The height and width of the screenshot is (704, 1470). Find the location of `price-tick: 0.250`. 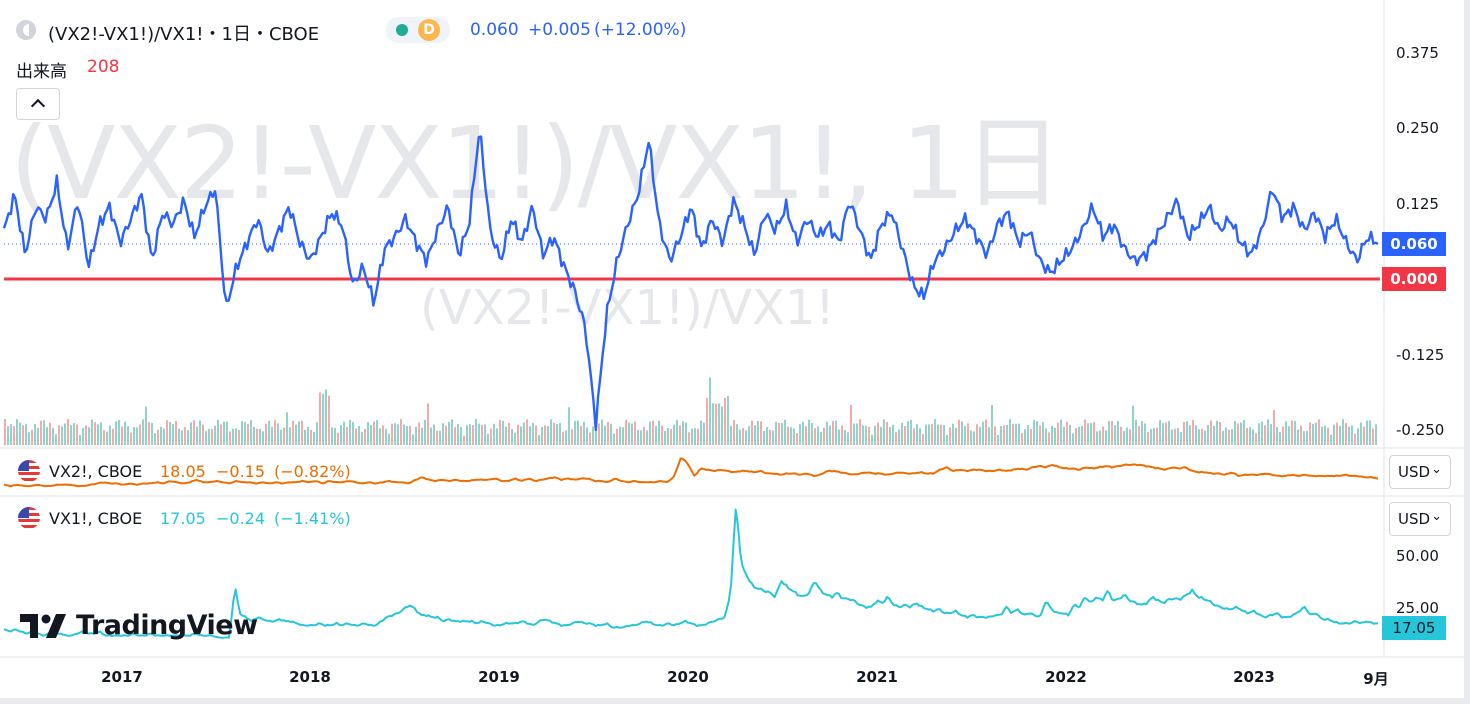

price-tick: 0.250 is located at coordinates (1417, 128).